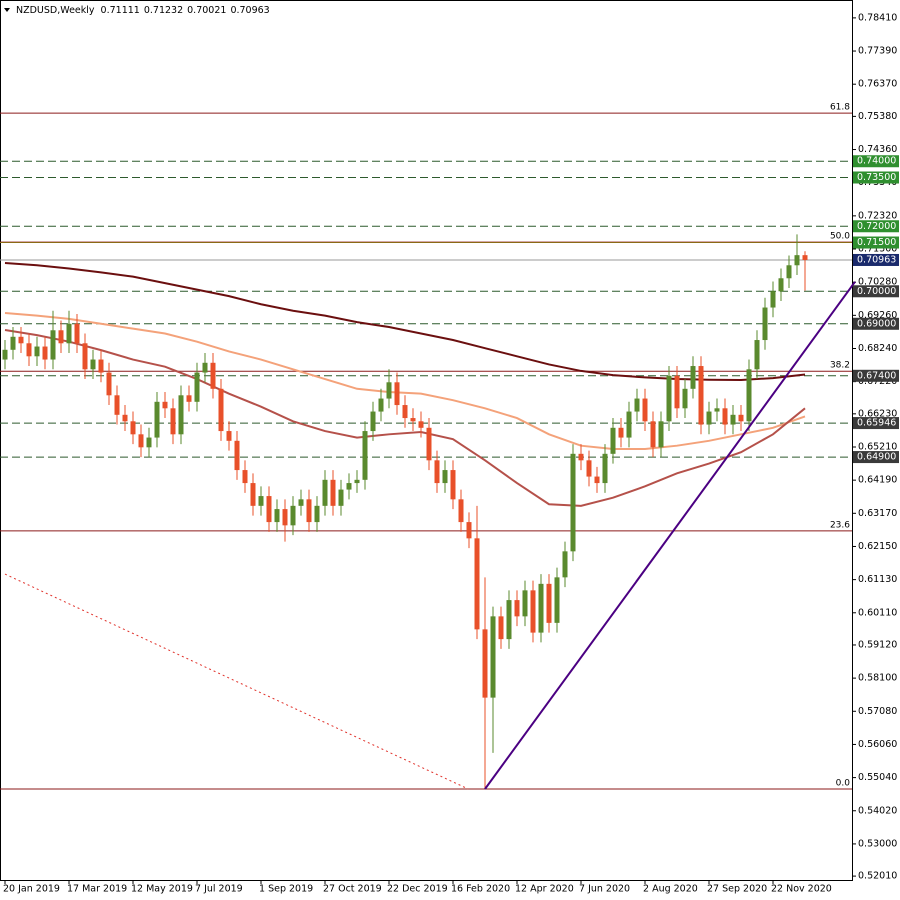 Image resolution: width=900 pixels, height=900 pixels. Describe the element at coordinates (31, 889) in the screenshot. I see `x-tick-label: 20 Jan 2019` at that location.